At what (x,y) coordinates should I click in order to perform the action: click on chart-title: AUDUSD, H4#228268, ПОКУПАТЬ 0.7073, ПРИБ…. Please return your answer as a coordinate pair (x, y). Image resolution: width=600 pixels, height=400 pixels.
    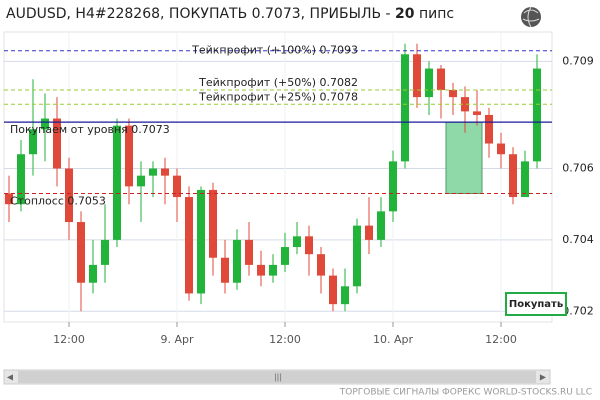
    Looking at the image, I should click on (230, 14).